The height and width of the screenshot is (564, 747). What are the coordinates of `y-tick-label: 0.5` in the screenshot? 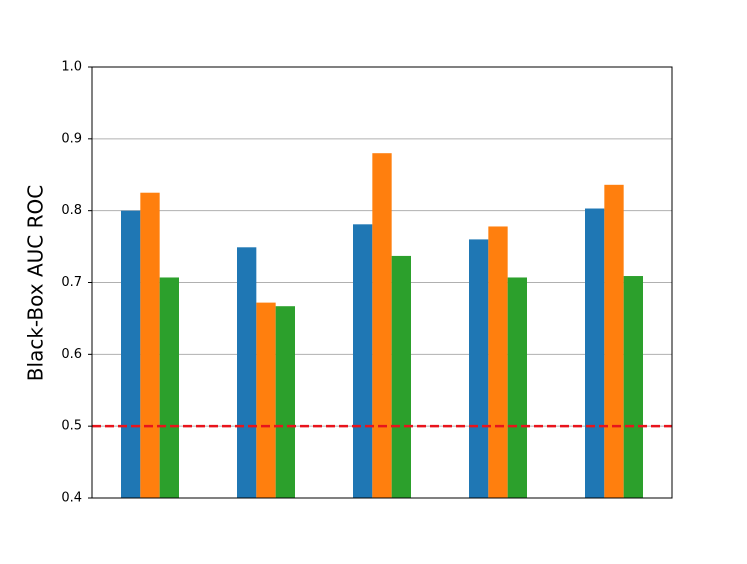 It's located at (71, 426).